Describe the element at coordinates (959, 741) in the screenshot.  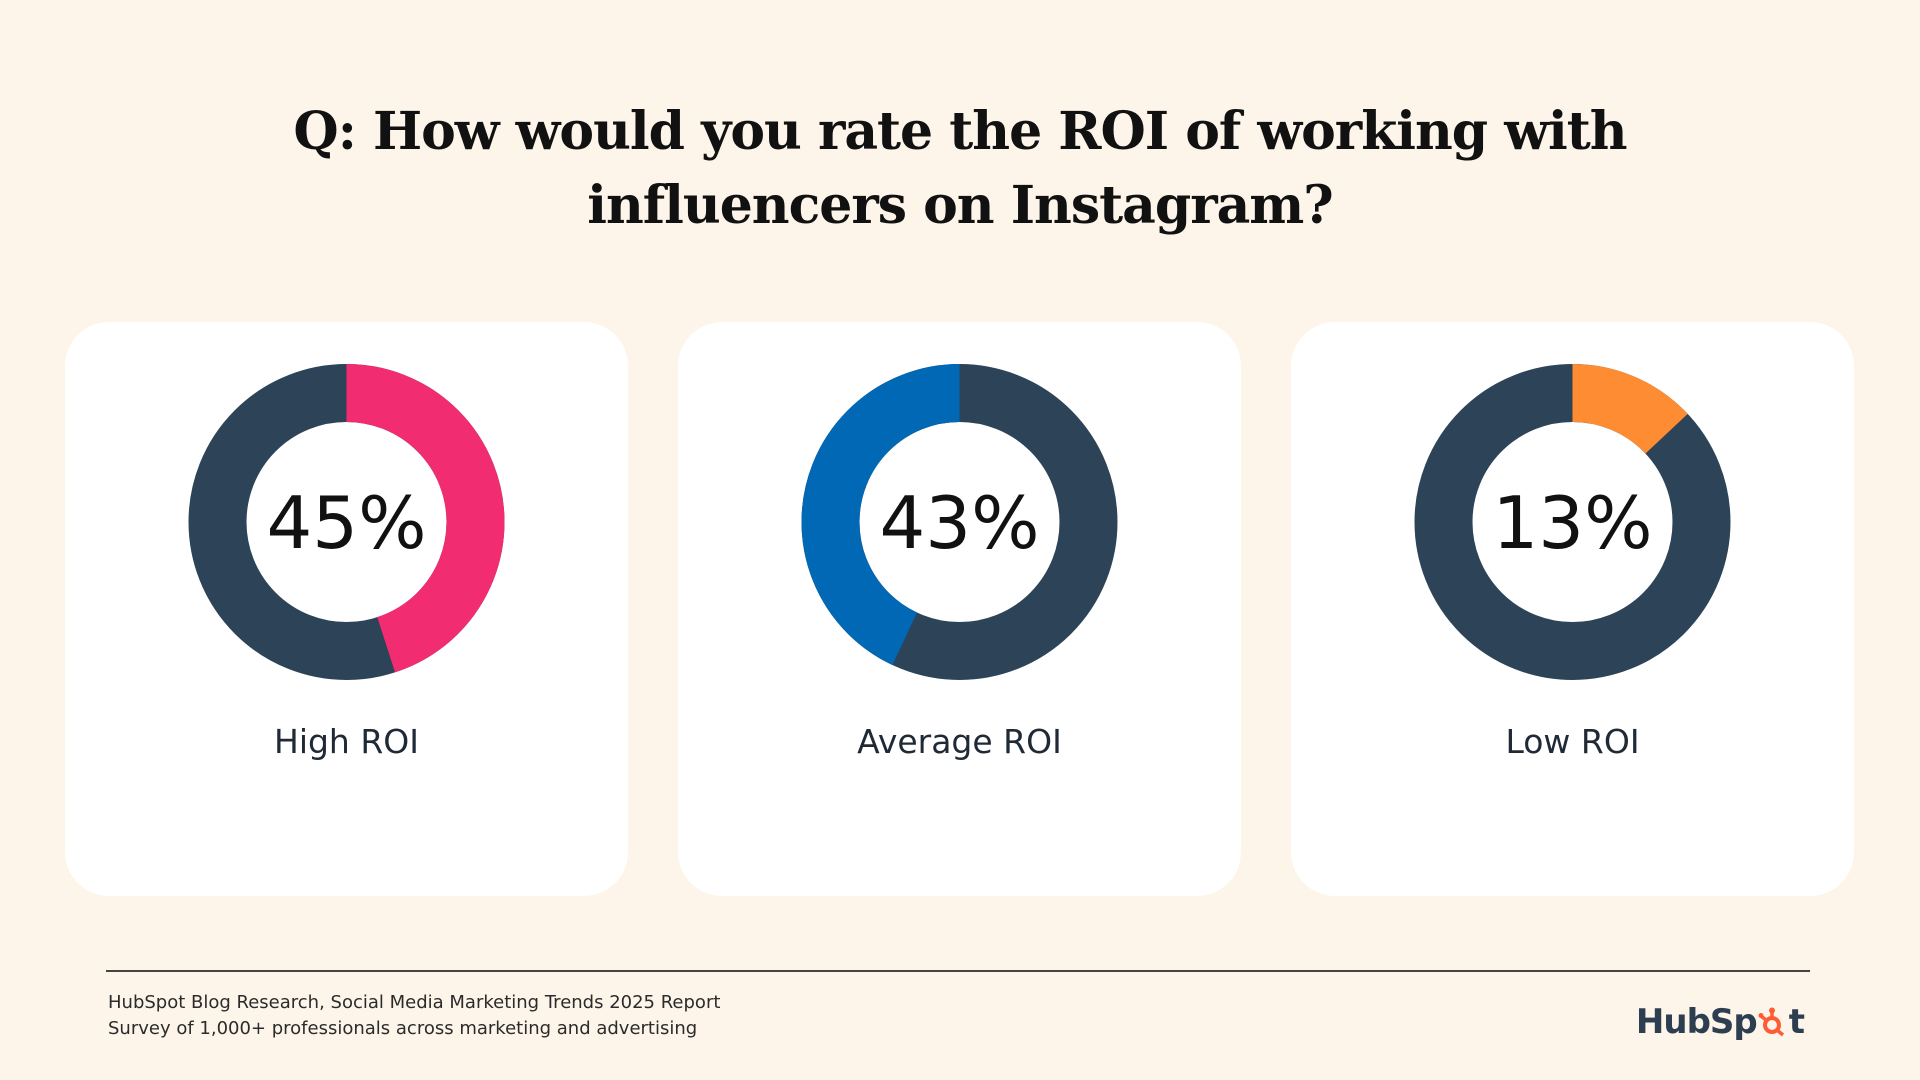
I see `category-label-average-roi: Average ROI` at that location.